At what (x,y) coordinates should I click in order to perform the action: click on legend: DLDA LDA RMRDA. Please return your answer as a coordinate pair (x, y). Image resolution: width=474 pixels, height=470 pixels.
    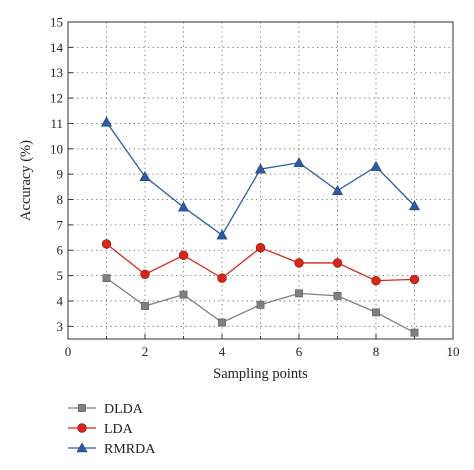
    Looking at the image, I should click on (112, 429).